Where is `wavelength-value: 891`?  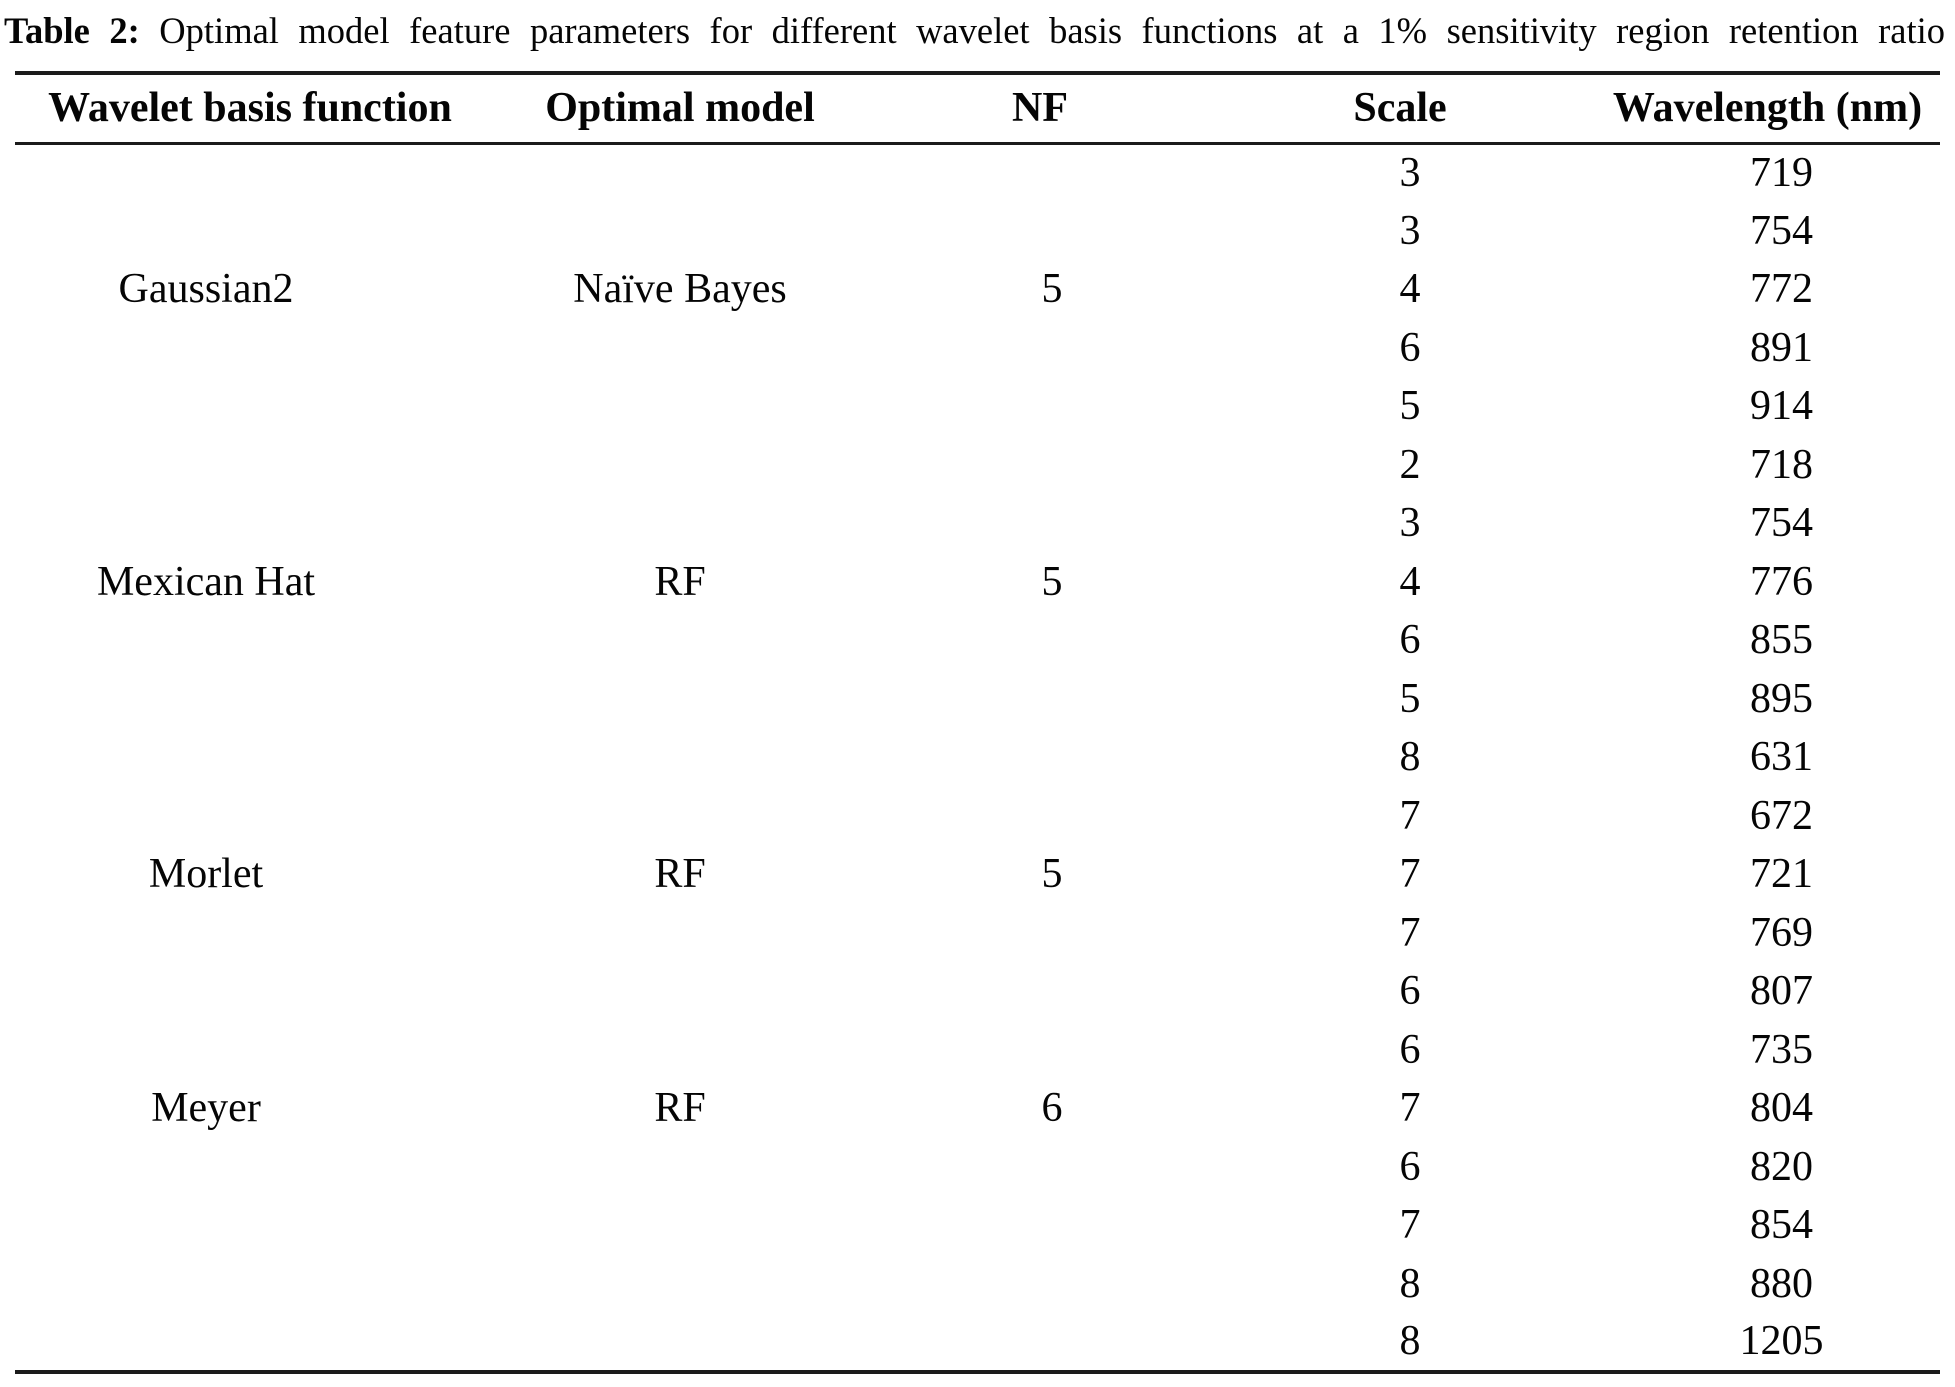 wavelength-value: 891 is located at coordinates (1781, 347).